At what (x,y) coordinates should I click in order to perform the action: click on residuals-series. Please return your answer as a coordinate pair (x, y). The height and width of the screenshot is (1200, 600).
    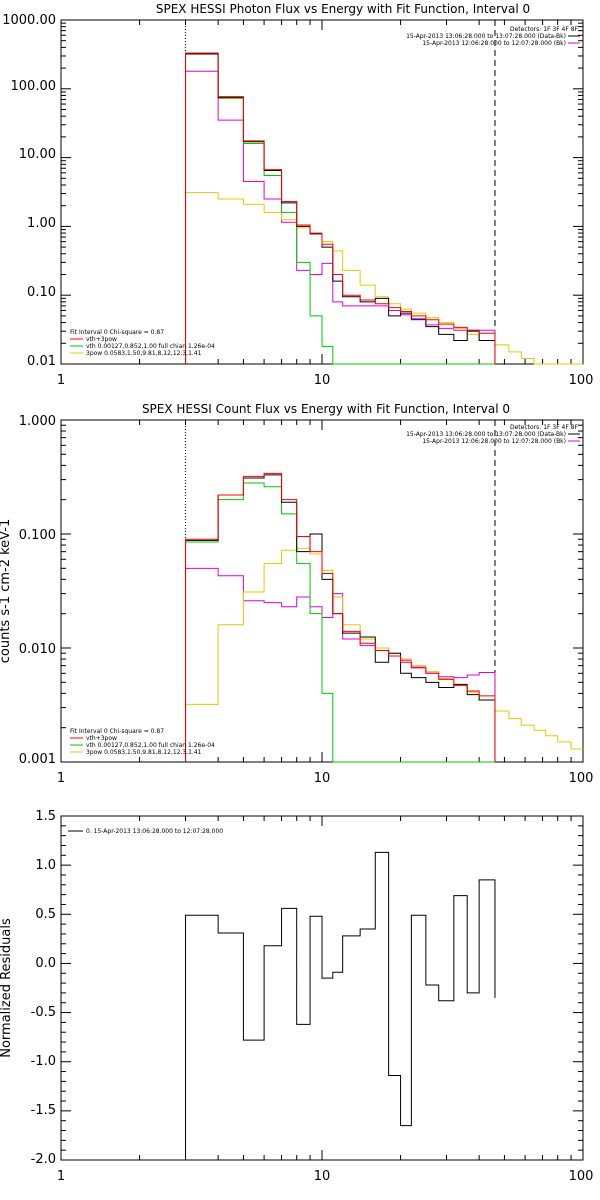
    Looking at the image, I should click on (340, 1005).